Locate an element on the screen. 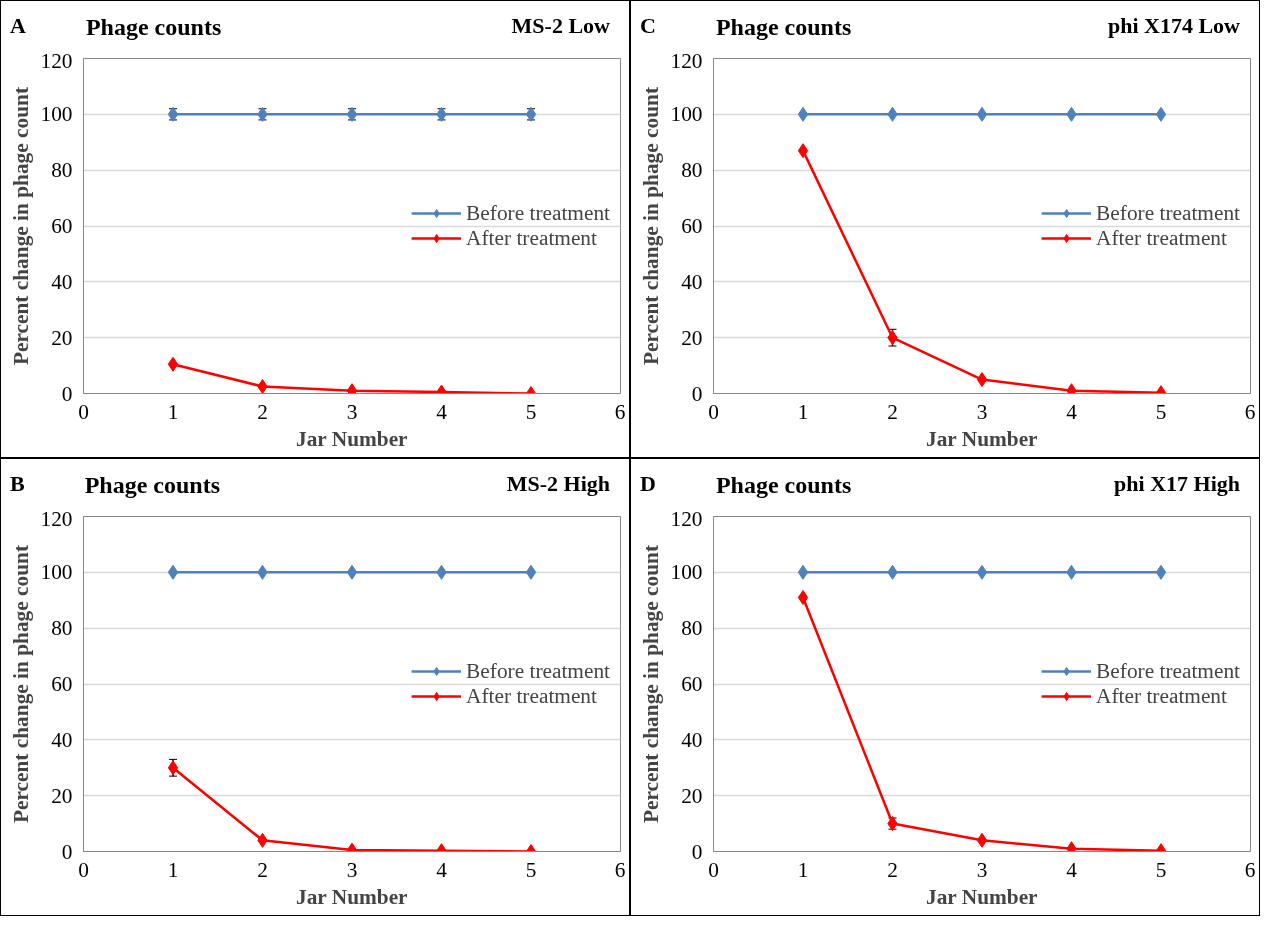 Image resolution: width=1275 pixels, height=925 pixels. chart-subtitle: MS-2 Low is located at coordinates (560, 26).